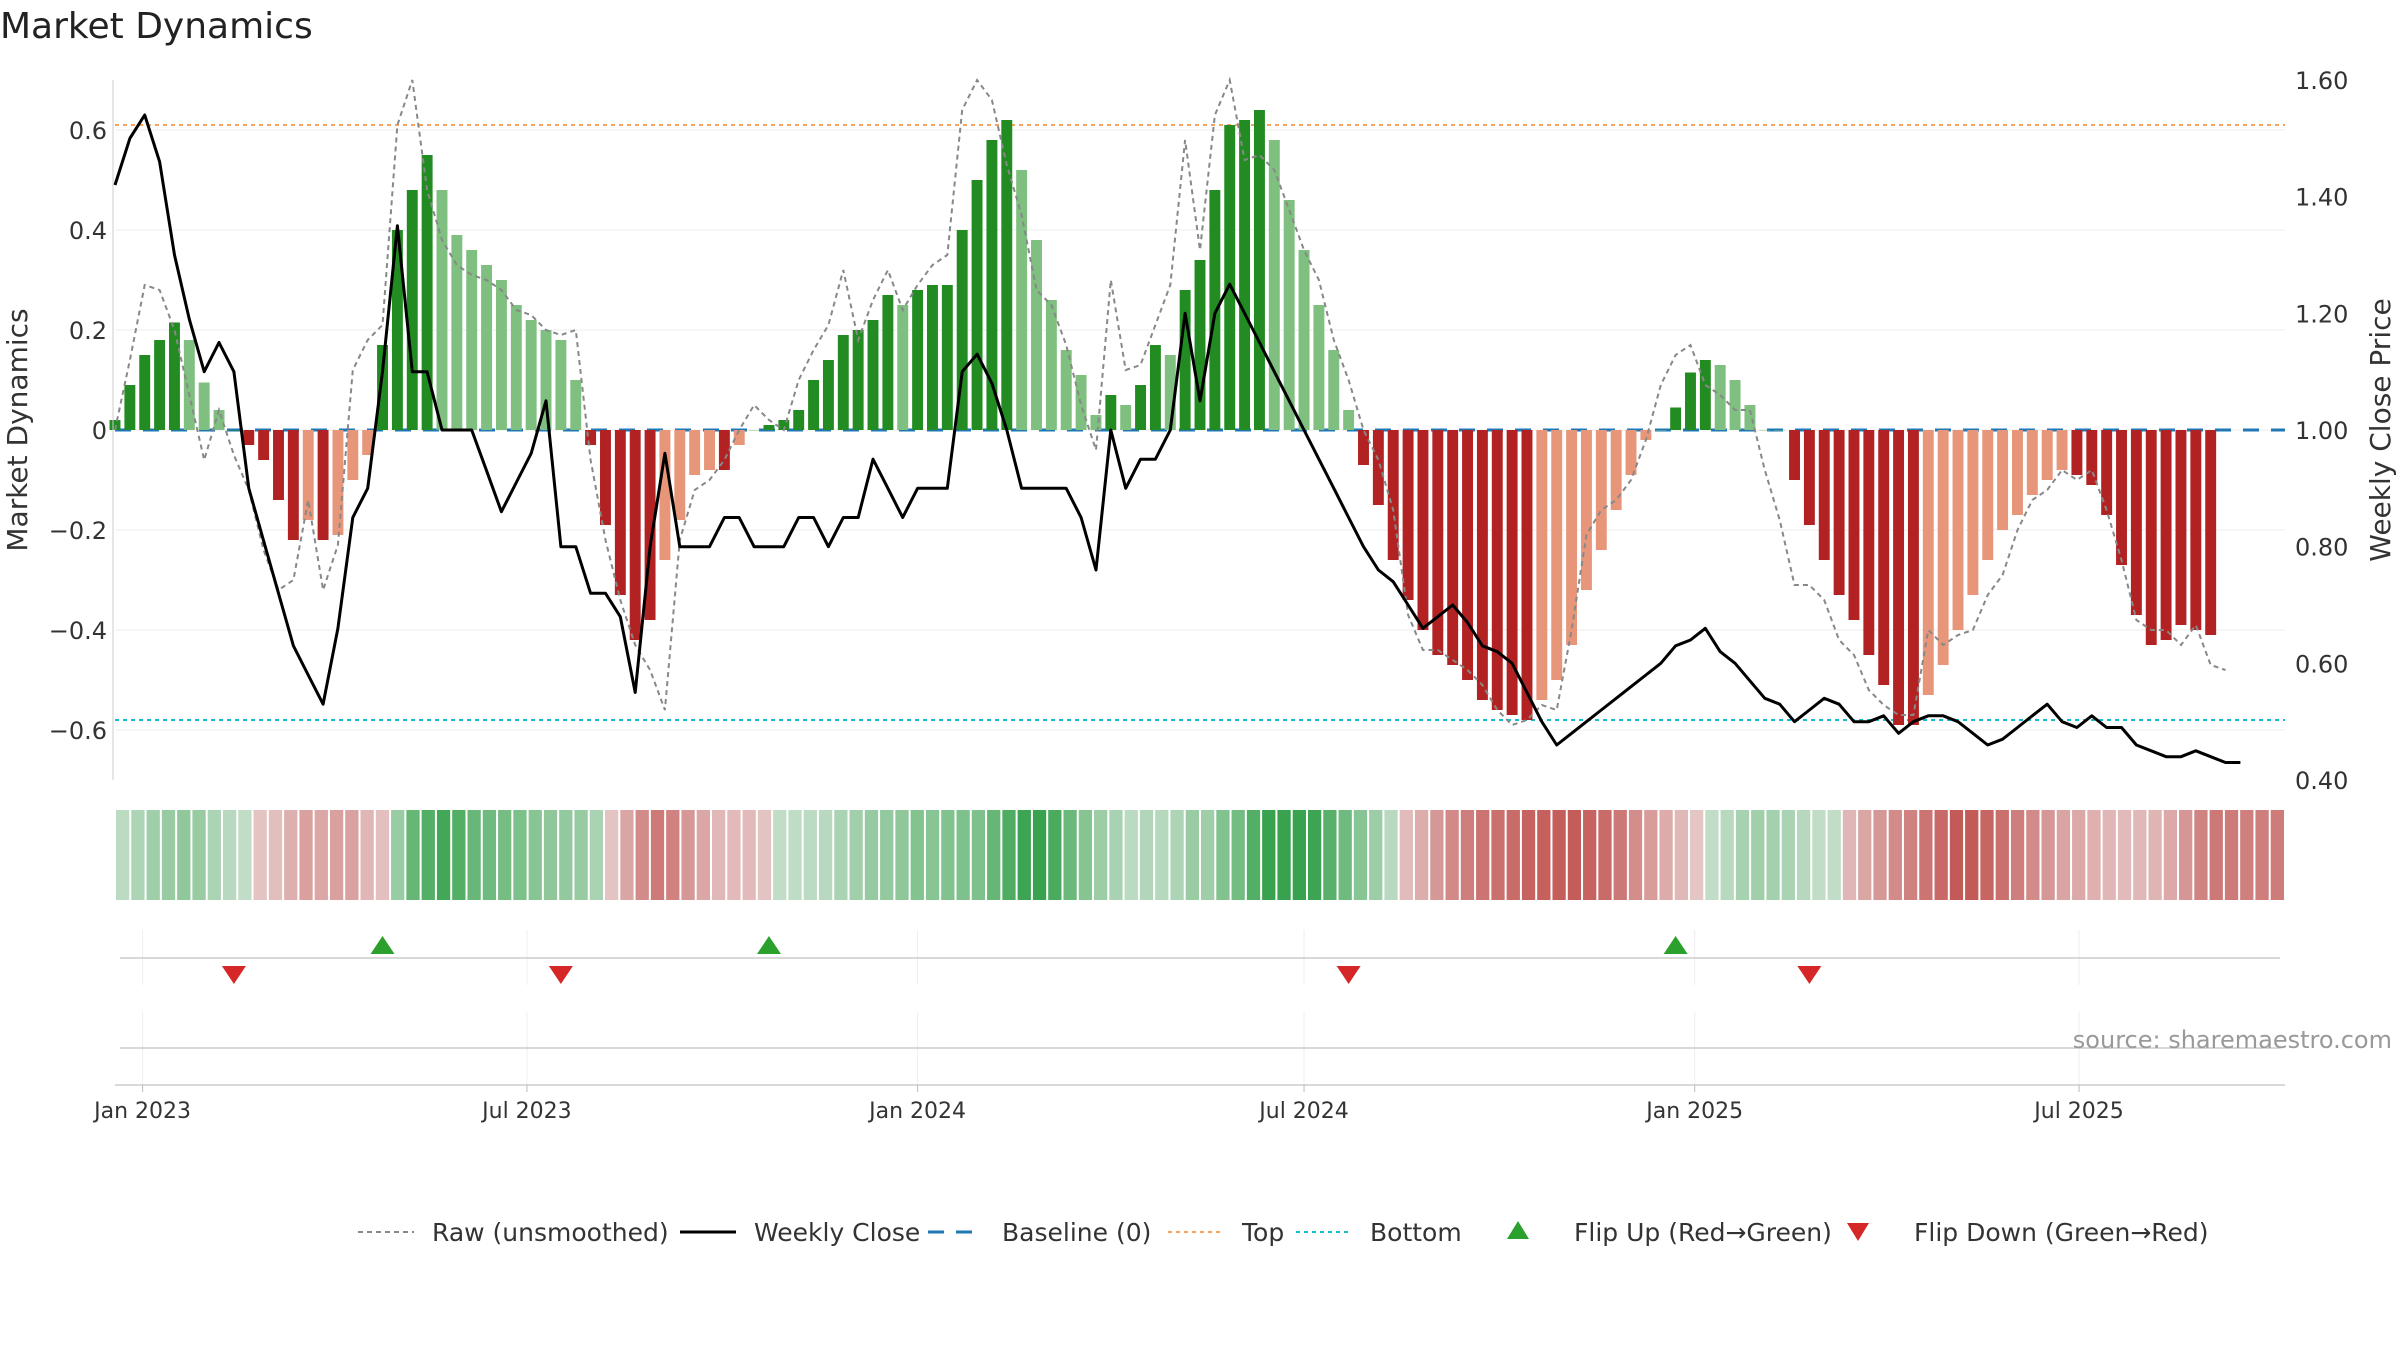  Describe the element at coordinates (1039, 1232) in the screenshot. I see `legend-item: Baseline (0)` at that location.